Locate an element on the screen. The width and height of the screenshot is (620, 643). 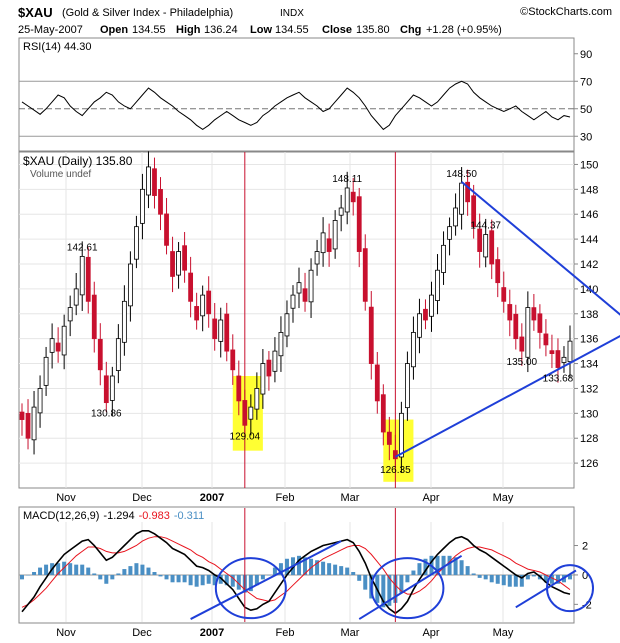
price-trendline is located at coordinates (540, 248).